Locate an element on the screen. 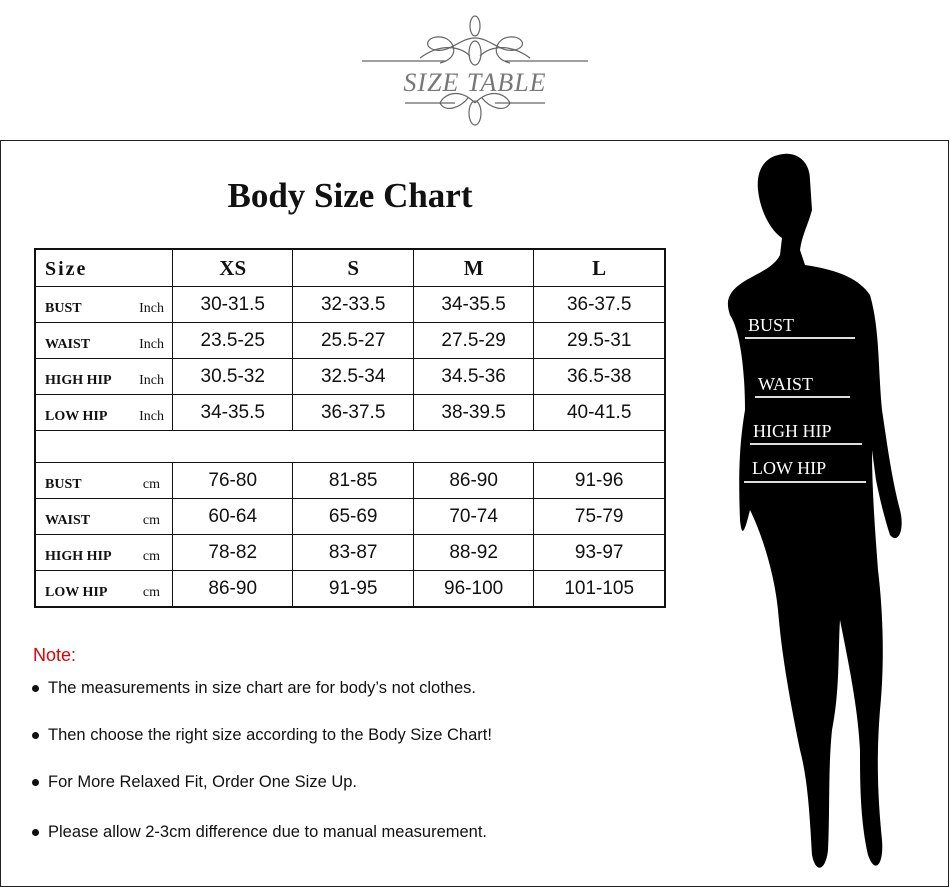 The width and height of the screenshot is (950, 887). table-row: BUST Inch 30-31.5 32-33.5 34-35.5 36-37.5 is located at coordinates (350, 304).